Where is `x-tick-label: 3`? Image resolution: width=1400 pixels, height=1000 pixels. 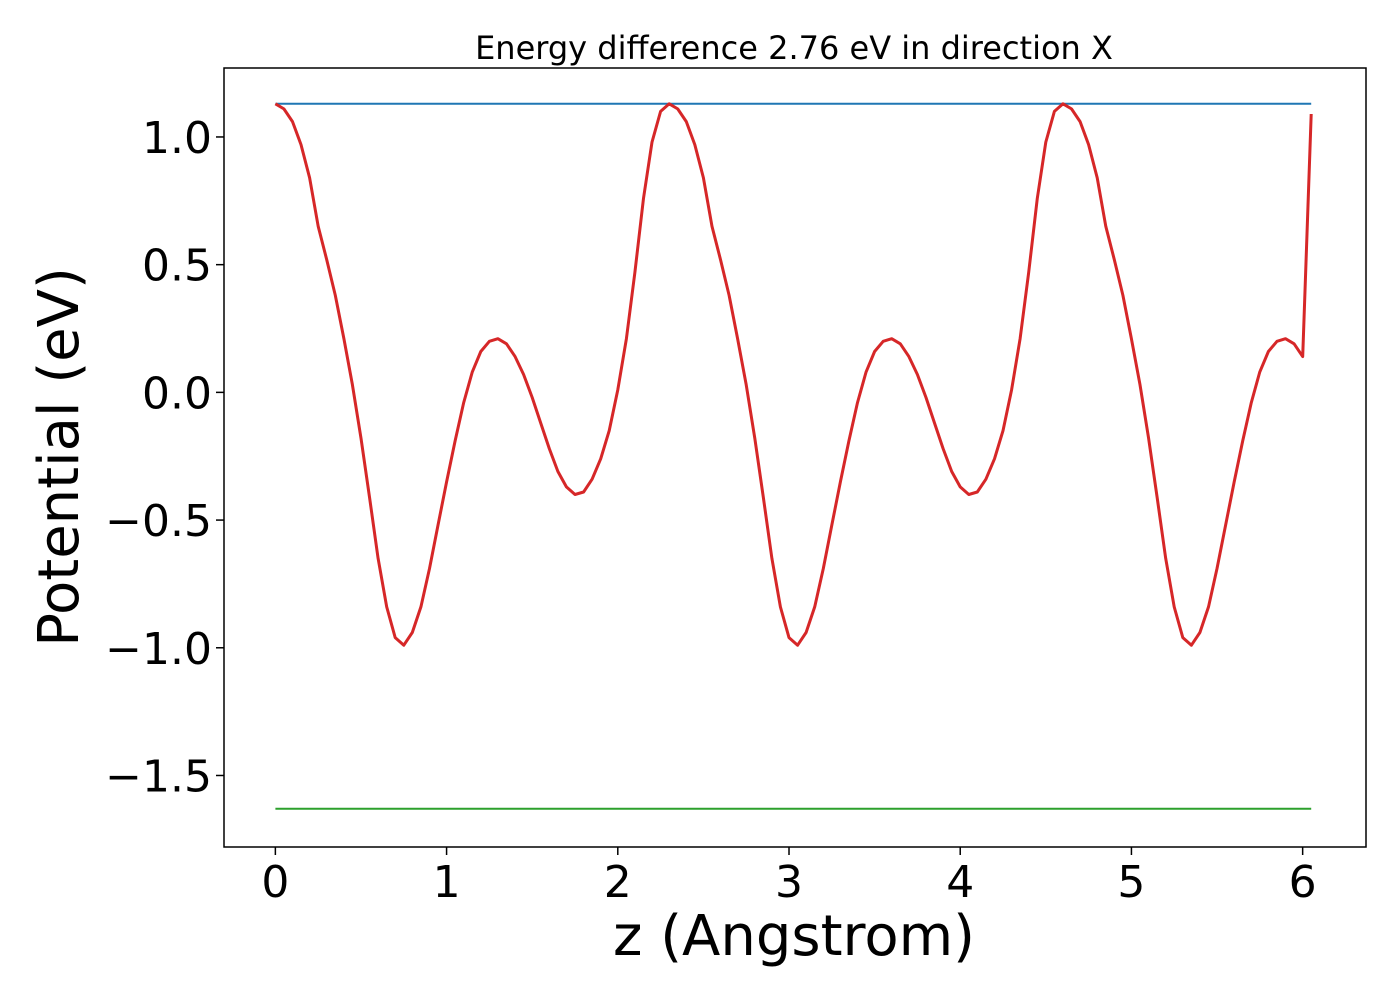
x-tick-label: 3 is located at coordinates (789, 882).